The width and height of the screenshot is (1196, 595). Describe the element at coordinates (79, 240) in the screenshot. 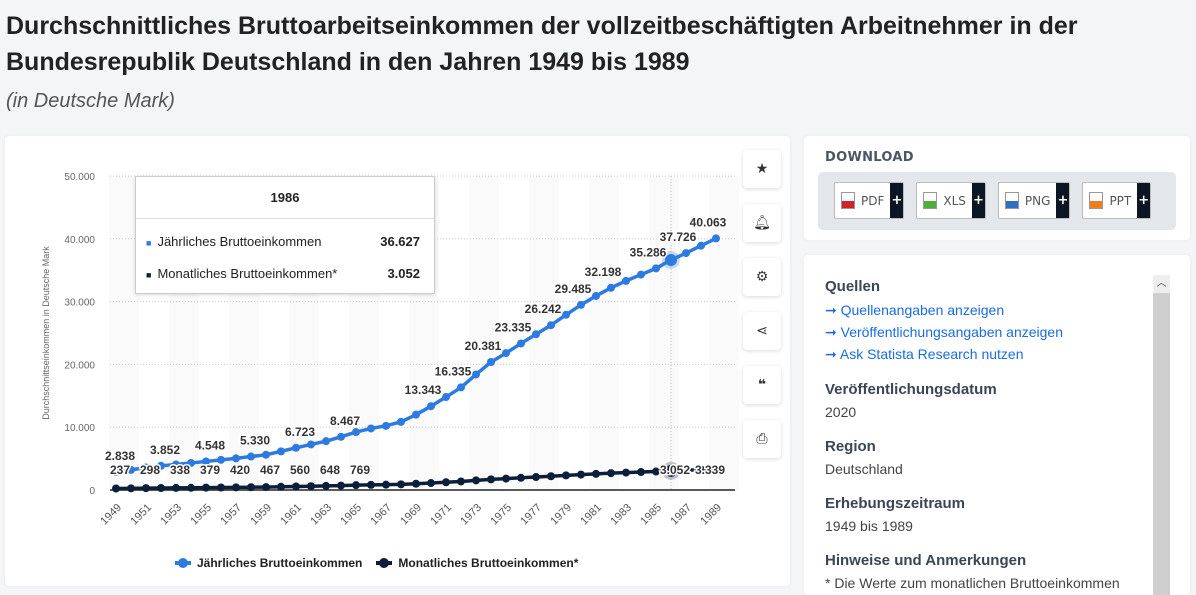

I see `y-tick-label: 40.000` at that location.